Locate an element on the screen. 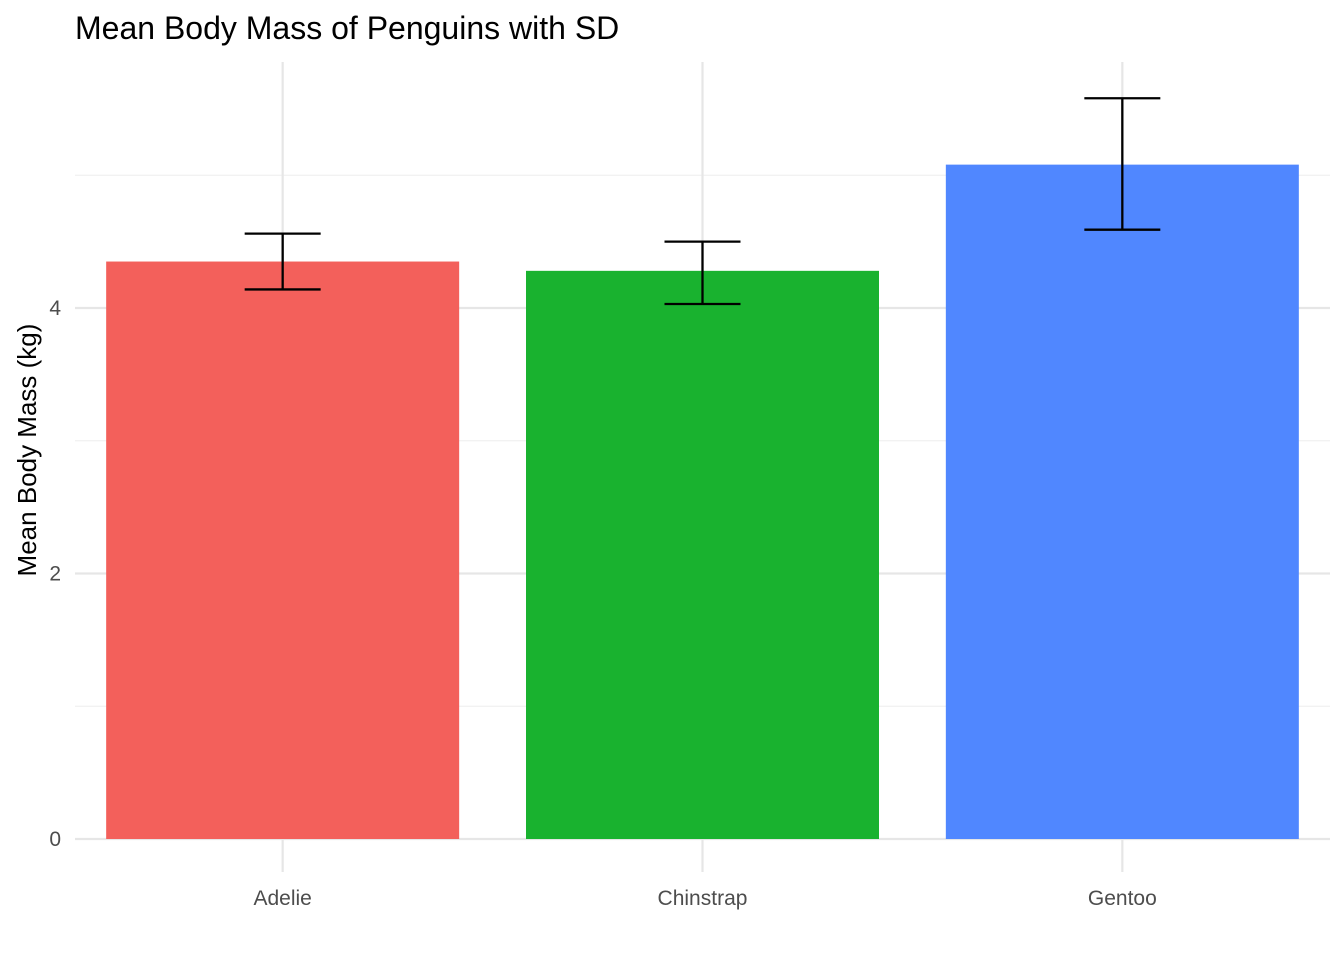 The width and height of the screenshot is (1344, 960). y-axis-ticks: 0 2 4 is located at coordinates (55, 574).